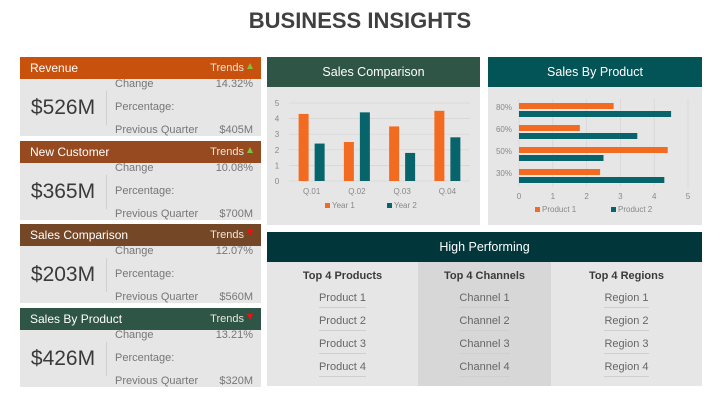 The height and width of the screenshot is (405, 720). What do you see at coordinates (484, 367) in the screenshot?
I see `channel-item: Channel 4` at bounding box center [484, 367].